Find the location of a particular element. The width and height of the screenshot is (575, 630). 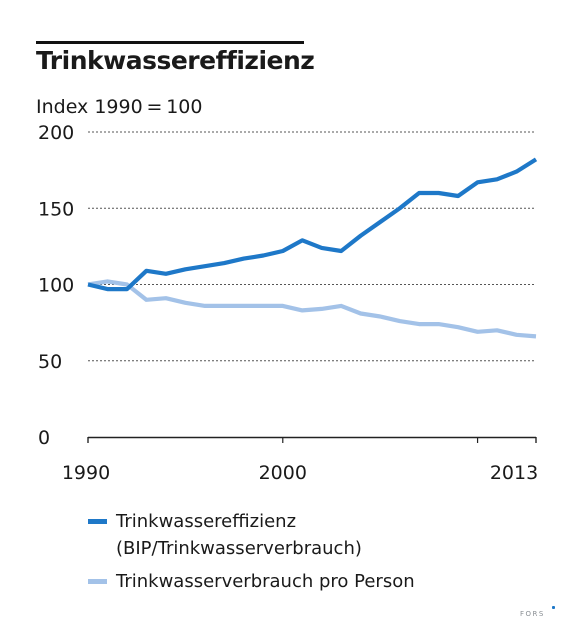

x-tick-labels: 1990 2000 2013 is located at coordinates (300, 473).